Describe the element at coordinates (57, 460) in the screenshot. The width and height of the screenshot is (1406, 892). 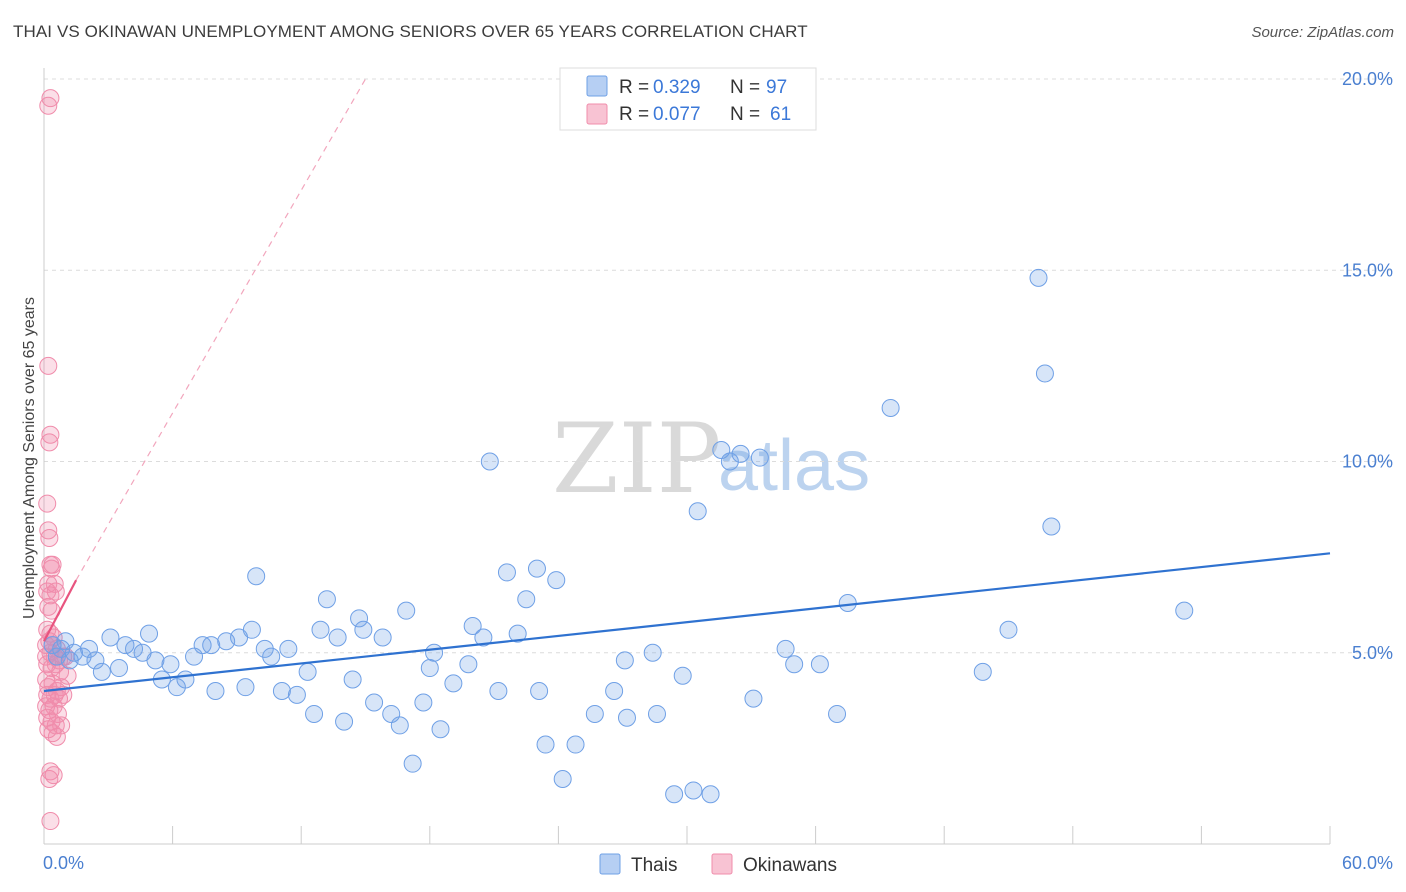
I see `okinawans-points` at that location.